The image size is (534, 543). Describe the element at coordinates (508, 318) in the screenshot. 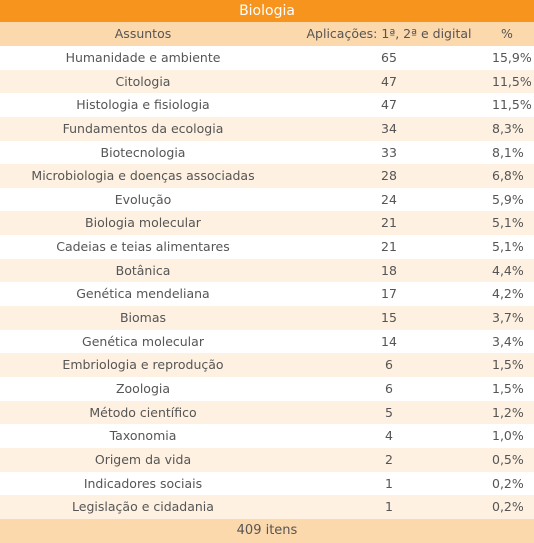

I see `table-cell: 3,7%` at that location.